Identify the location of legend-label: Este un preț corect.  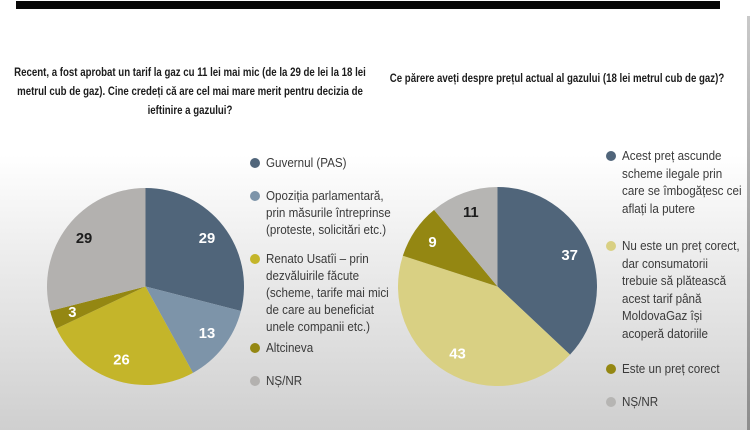
(671, 369).